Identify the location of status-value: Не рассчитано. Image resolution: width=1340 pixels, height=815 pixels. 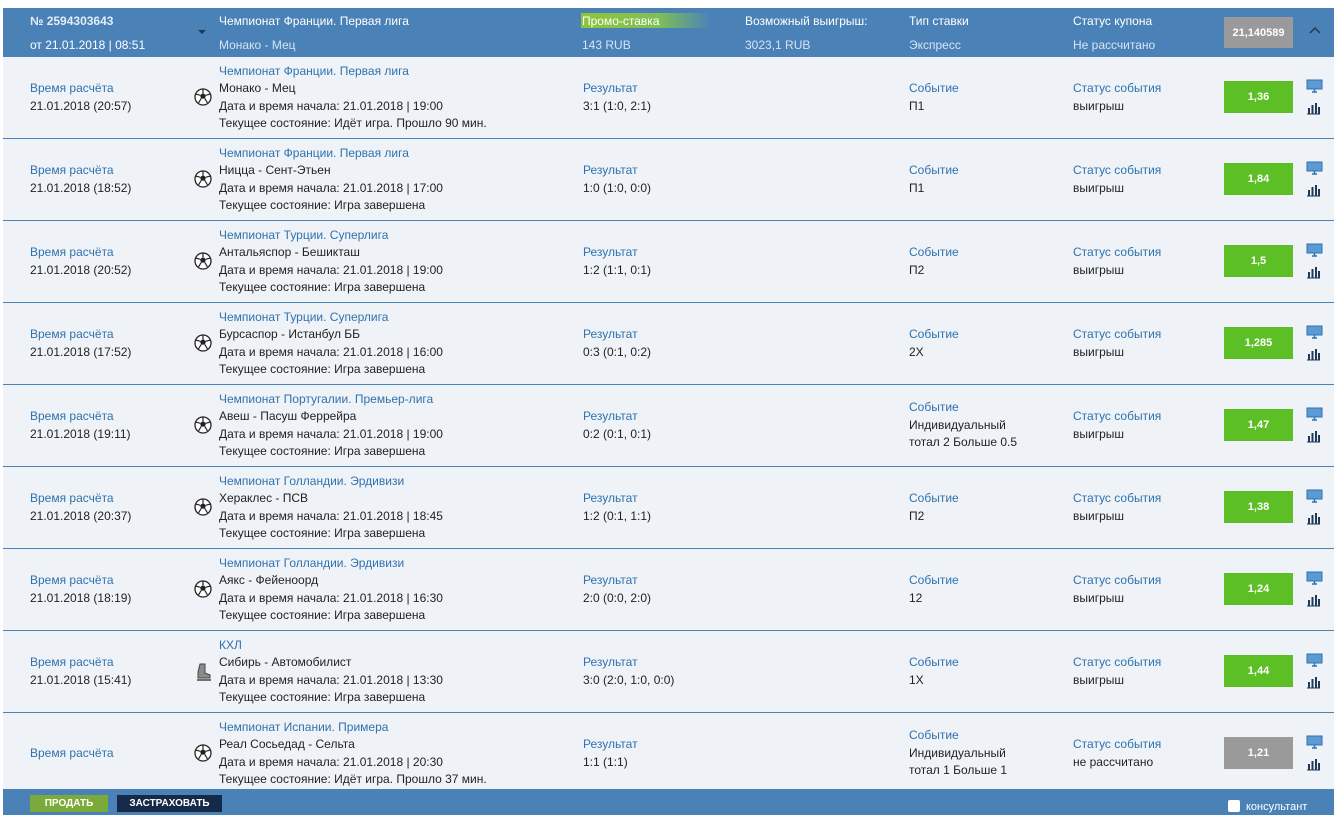
(1114, 45).